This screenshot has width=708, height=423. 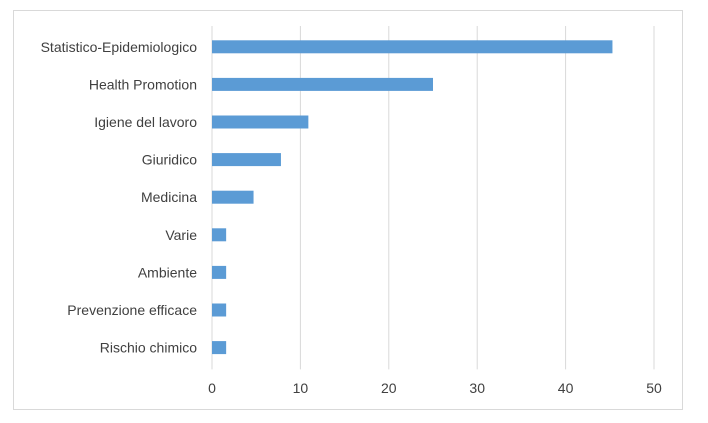 I want to click on x-axis-tick-labels: 0 10 20 30 40 50, so click(x=435, y=388).